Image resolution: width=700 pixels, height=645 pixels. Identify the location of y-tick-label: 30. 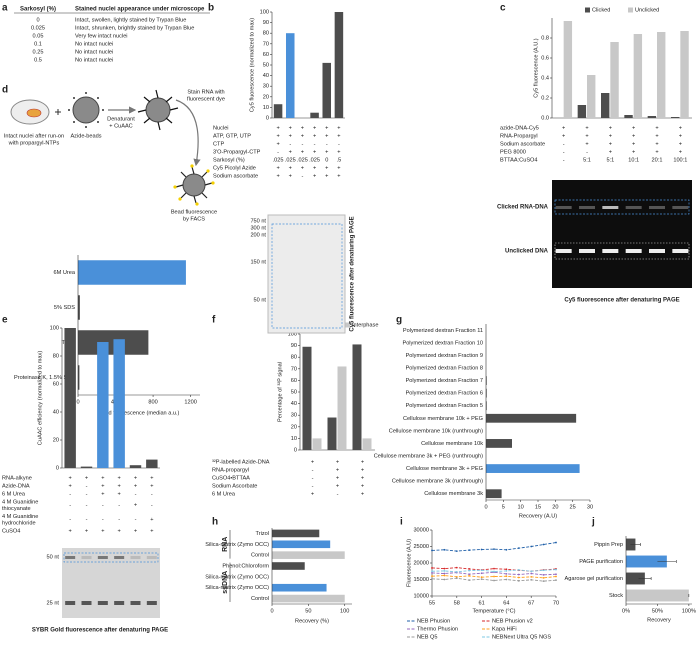
(266, 87).